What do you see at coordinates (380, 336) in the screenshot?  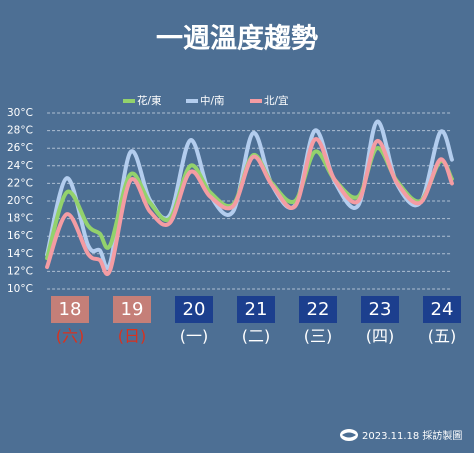 I see `weekday-label: (四)` at bounding box center [380, 336].